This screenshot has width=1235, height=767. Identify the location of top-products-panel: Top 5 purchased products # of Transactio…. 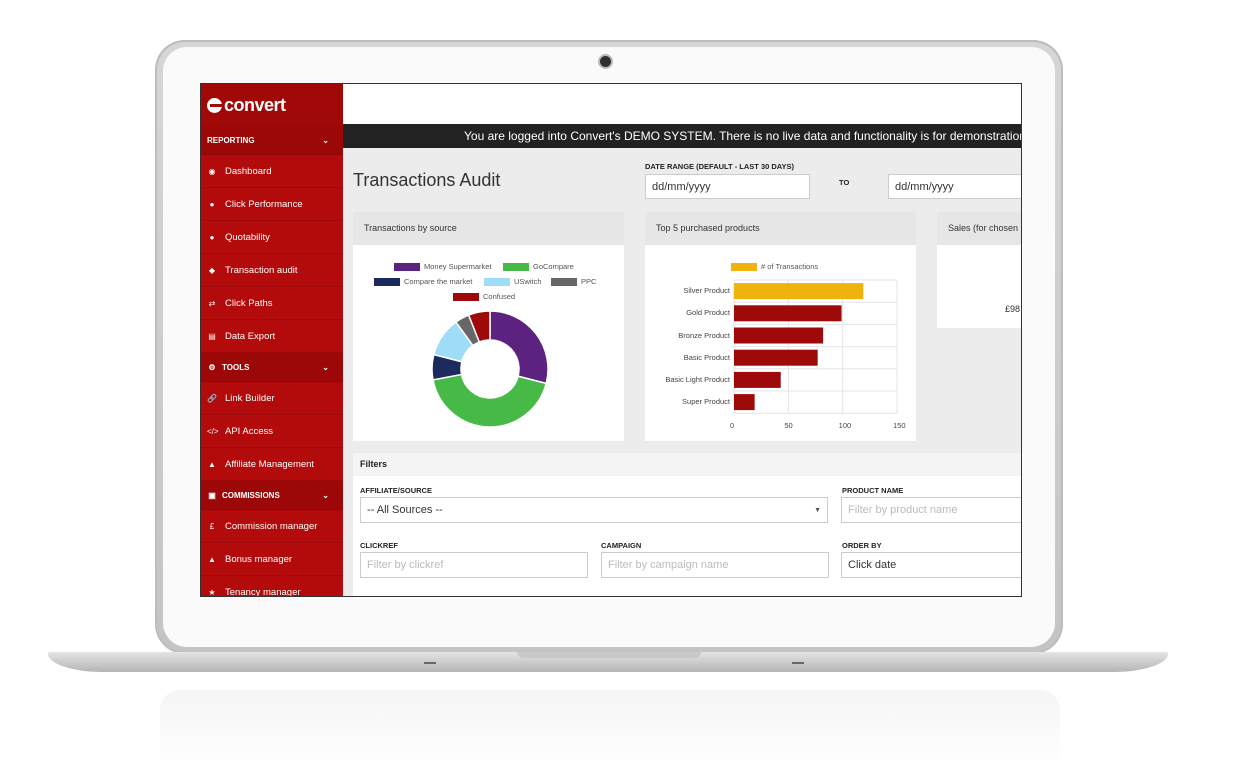
(780, 326).